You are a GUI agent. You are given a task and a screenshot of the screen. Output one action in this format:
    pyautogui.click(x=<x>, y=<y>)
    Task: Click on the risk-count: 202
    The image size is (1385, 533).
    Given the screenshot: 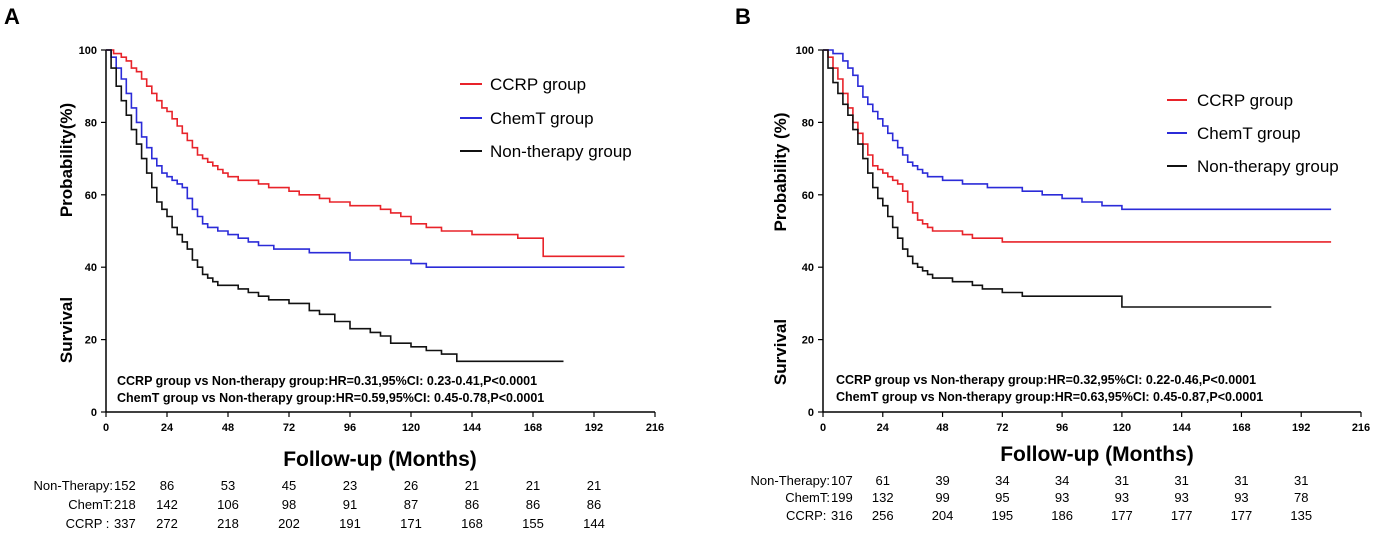 What is the action you would take?
    pyautogui.click(x=289, y=523)
    